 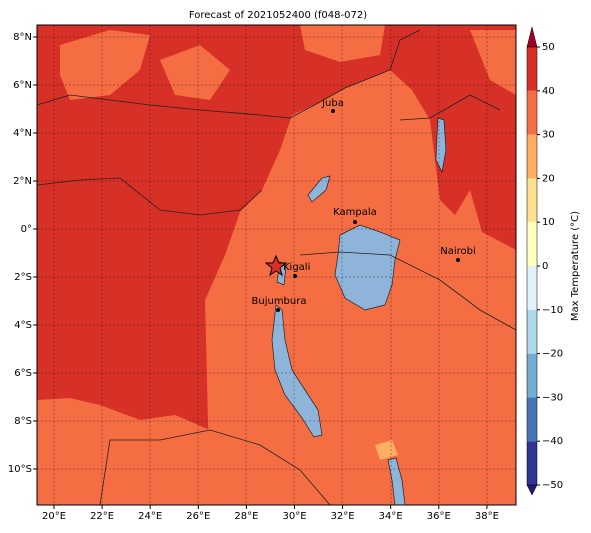 What do you see at coordinates (532, 490) in the screenshot?
I see `colorbar-low-arrow` at bounding box center [532, 490].